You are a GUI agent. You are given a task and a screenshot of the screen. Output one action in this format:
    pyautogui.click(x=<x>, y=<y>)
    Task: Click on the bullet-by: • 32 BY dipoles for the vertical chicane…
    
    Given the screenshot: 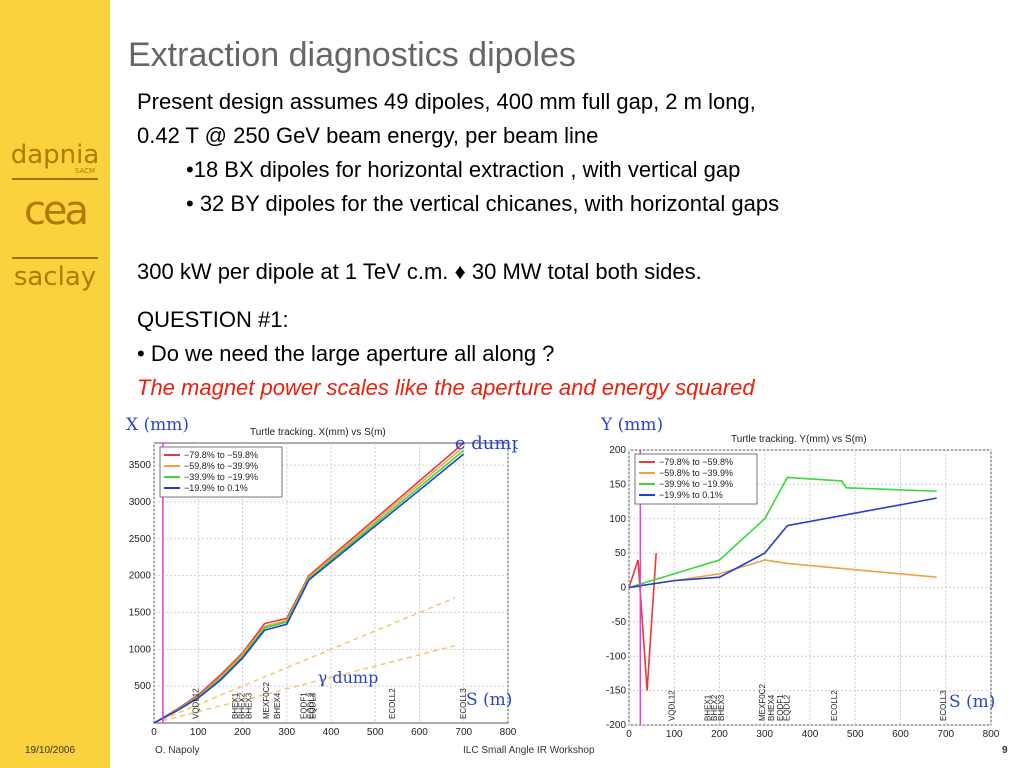 What is the action you would take?
    pyautogui.click(x=483, y=203)
    